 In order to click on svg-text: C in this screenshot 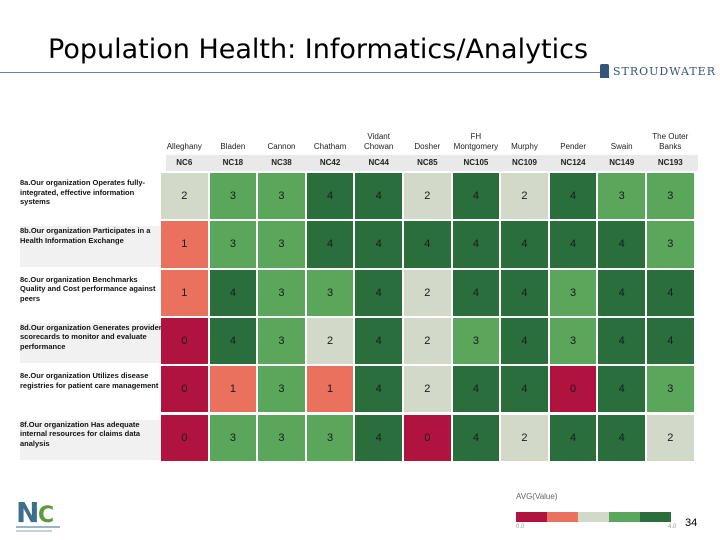, I will do `click(46, 515)`.